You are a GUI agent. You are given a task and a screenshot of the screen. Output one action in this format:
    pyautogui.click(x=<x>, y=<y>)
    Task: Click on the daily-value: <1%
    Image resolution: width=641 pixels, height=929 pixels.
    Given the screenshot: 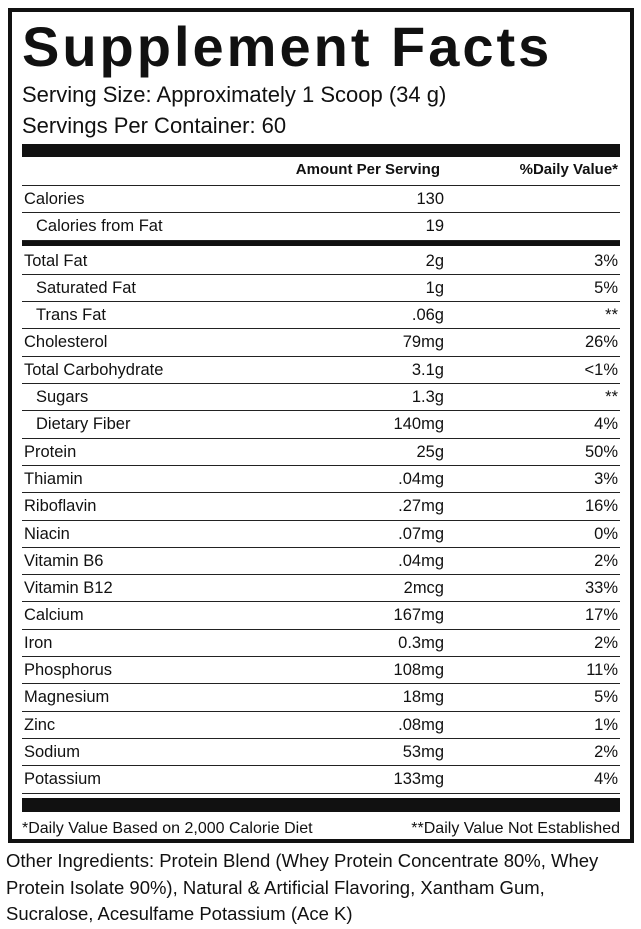 What is the action you would take?
    pyautogui.click(x=601, y=369)
    